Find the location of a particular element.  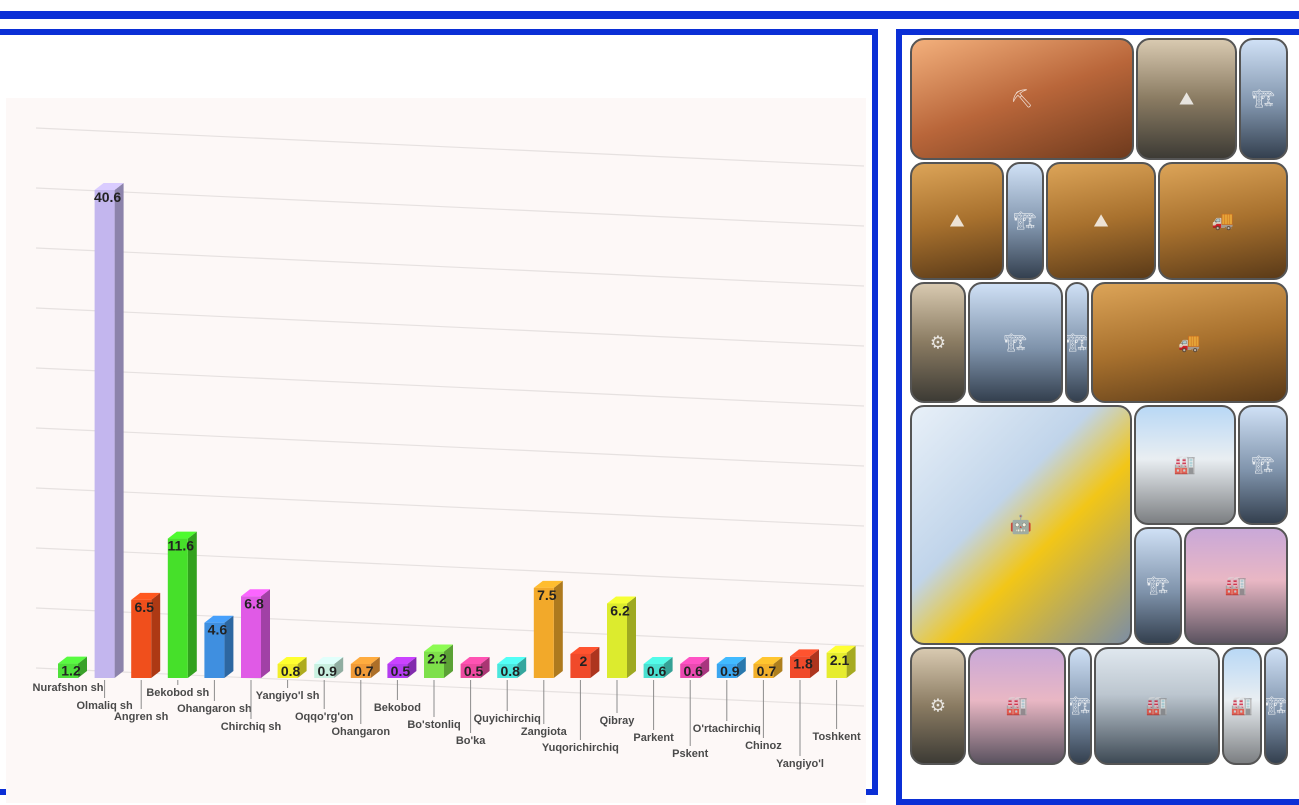

data-label: 11.6 is located at coordinates (181, 546).